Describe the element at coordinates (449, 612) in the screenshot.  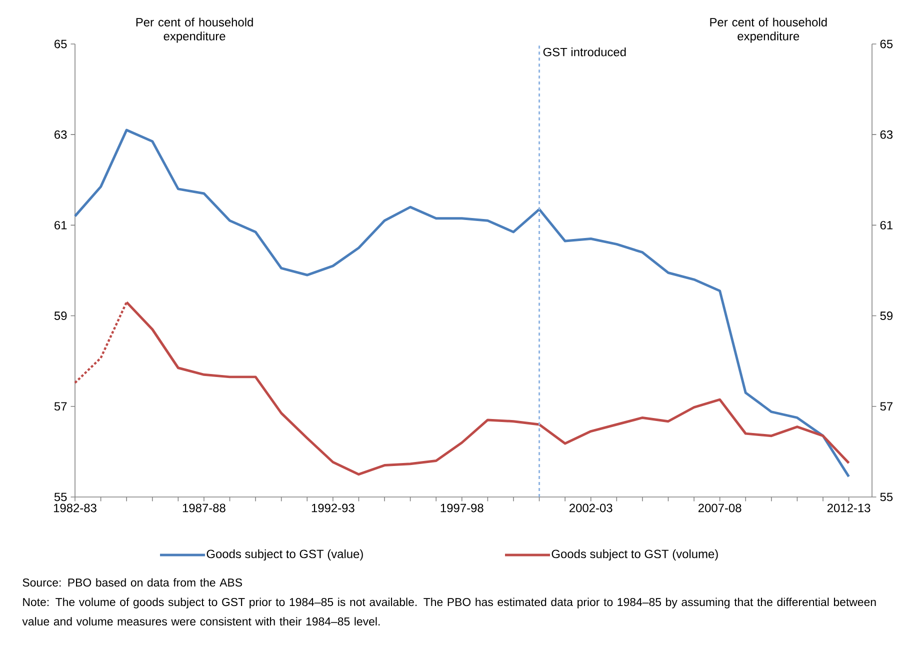
I see `text: Note: The volume of goods subject to GST prior to 1984–85 is not available. The PBO has estimated data prior to 1984–85 by assuming that the differential between value and volume measures were consistent with their 1984–85 level.` at that location.